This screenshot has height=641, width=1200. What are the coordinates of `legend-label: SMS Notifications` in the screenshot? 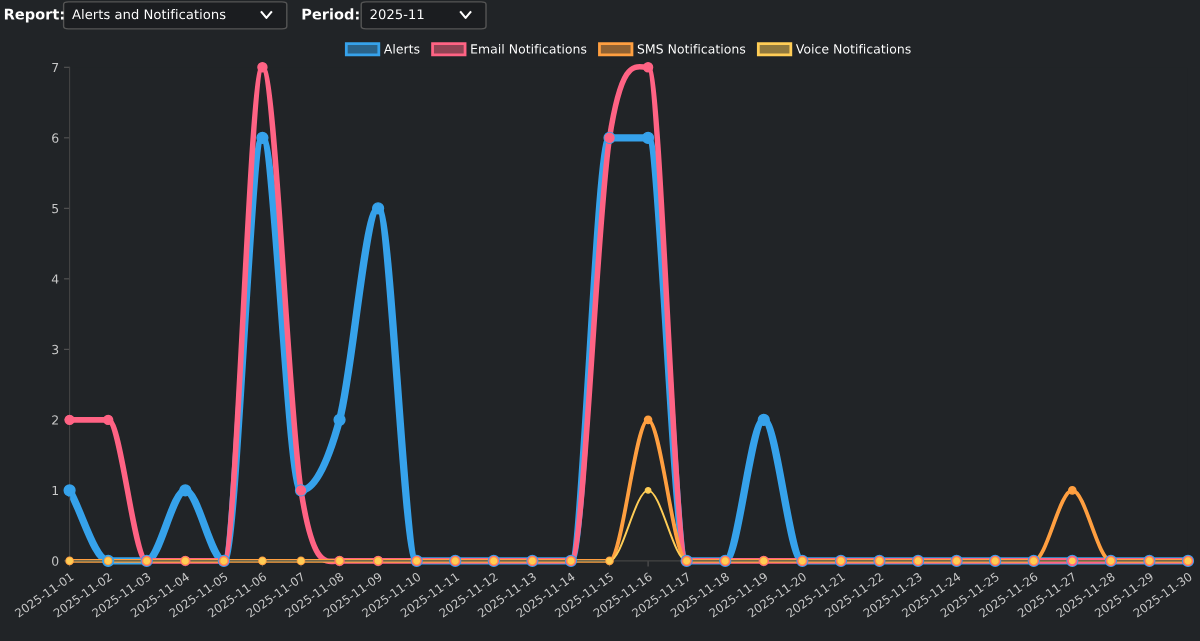 It's located at (691, 48).